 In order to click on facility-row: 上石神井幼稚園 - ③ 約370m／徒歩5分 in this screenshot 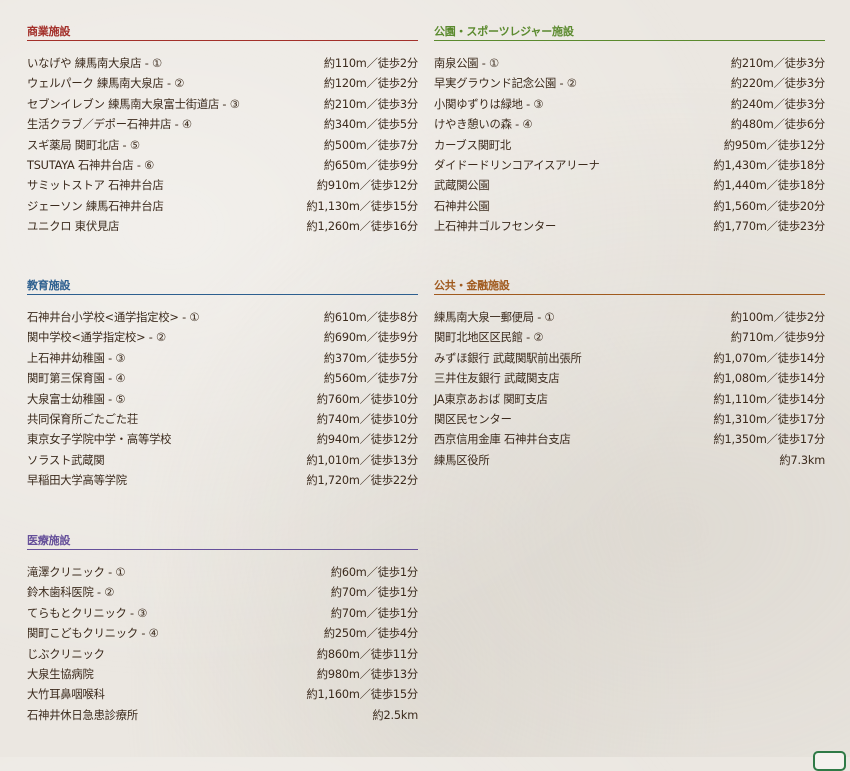, I will do `click(222, 359)`.